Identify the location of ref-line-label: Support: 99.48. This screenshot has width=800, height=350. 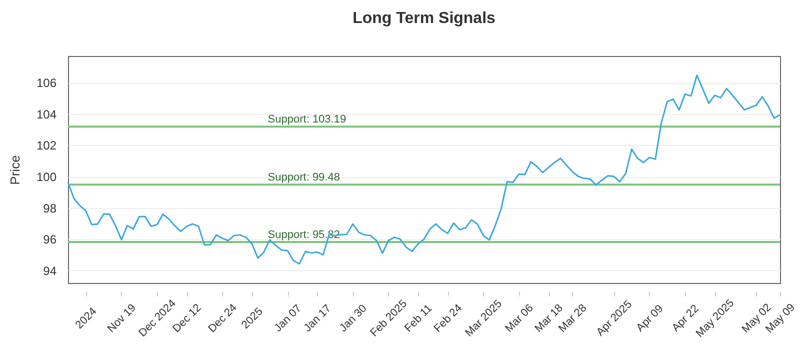
(304, 178).